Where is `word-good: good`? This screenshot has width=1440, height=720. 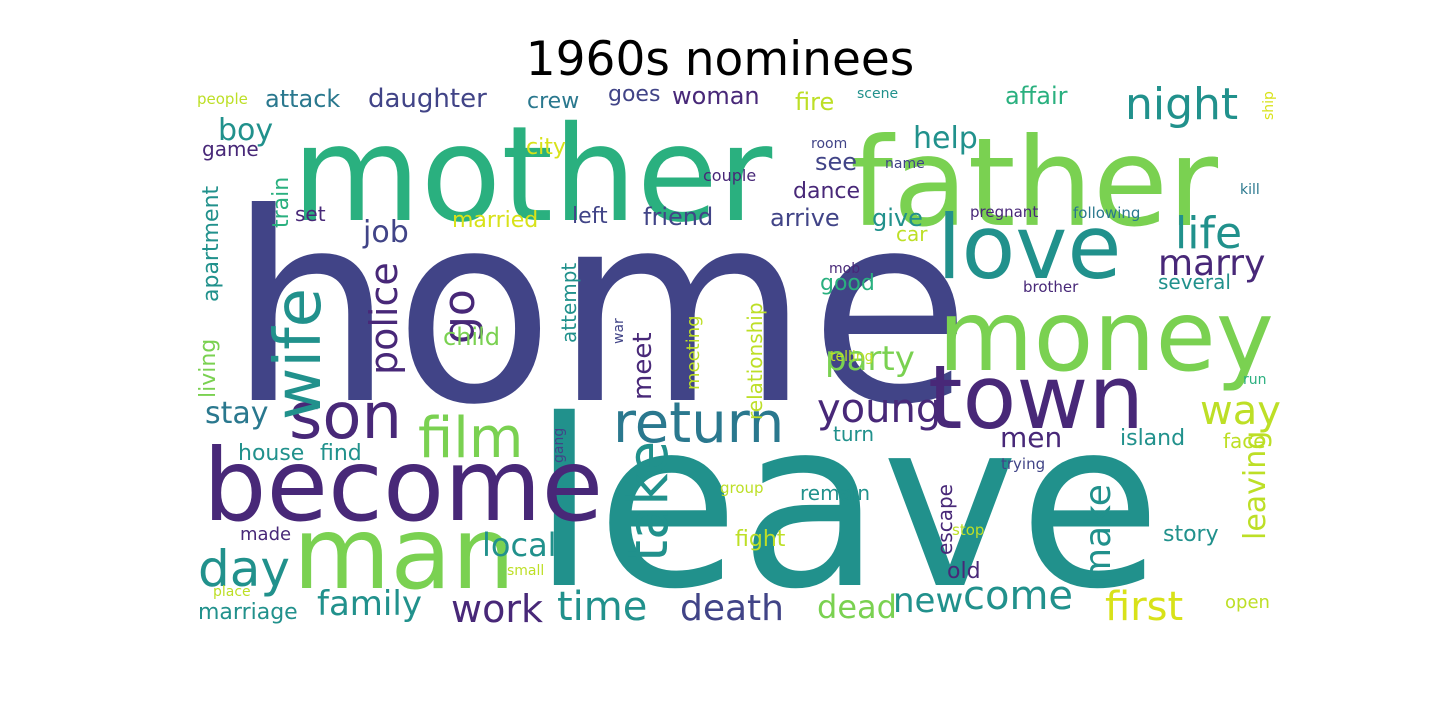 word-good: good is located at coordinates (847, 283).